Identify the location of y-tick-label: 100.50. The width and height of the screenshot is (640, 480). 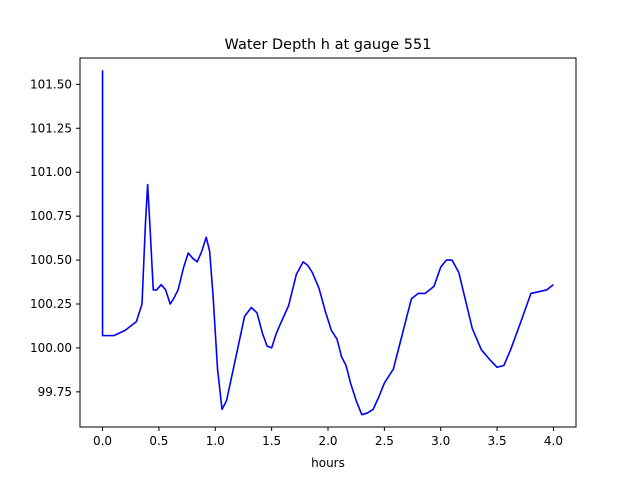
(51, 260).